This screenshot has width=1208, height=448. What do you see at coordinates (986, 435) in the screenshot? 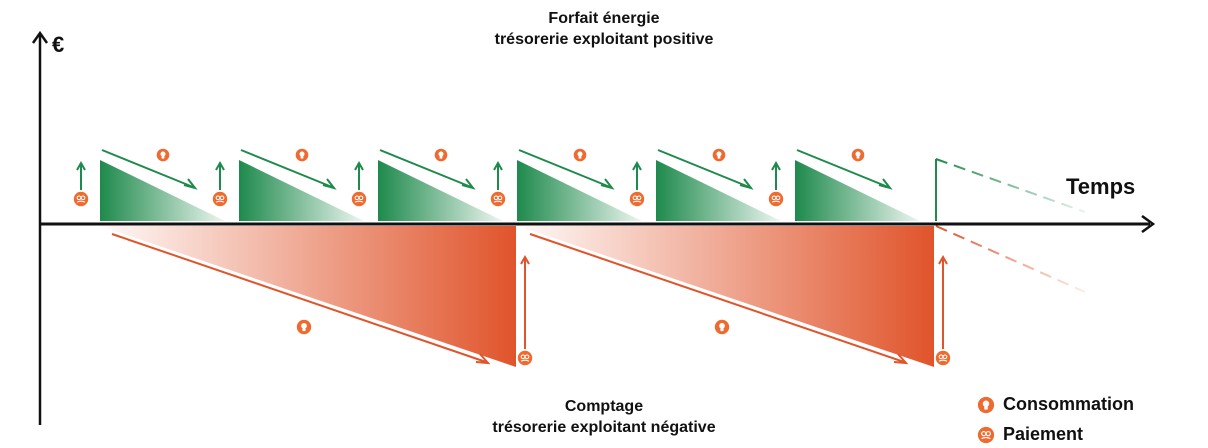
I see `legend-hand-coins-icon` at bounding box center [986, 435].